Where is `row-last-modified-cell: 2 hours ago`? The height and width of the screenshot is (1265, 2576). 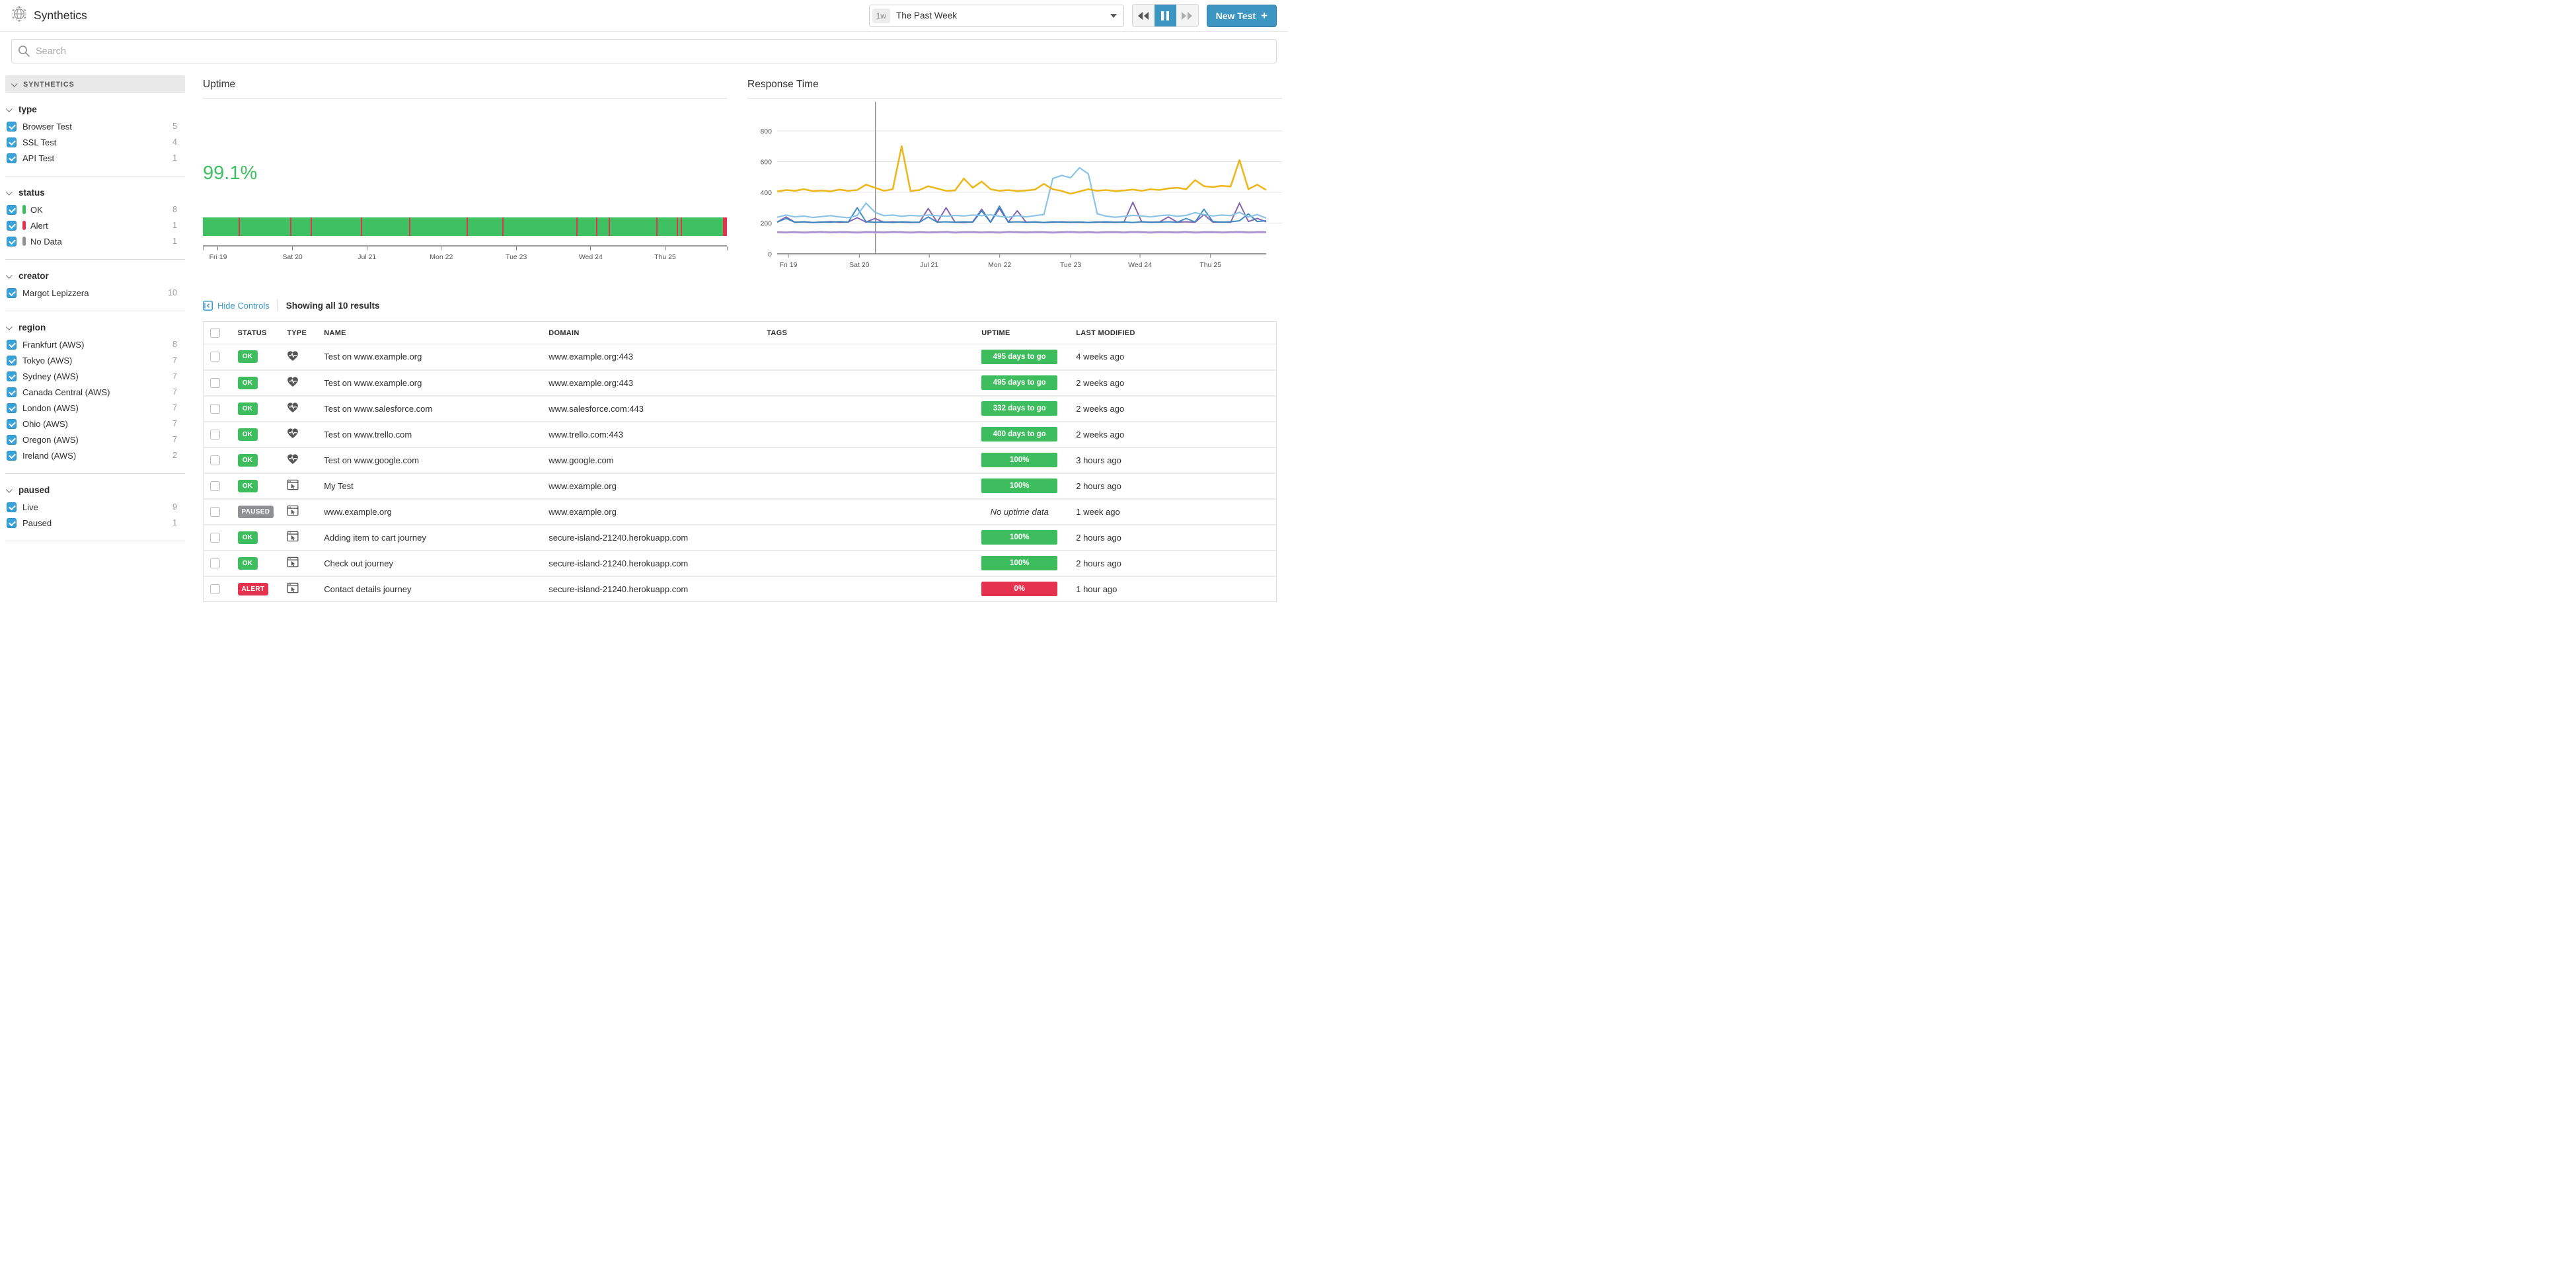 row-last-modified-cell: 2 hours ago is located at coordinates (1173, 485).